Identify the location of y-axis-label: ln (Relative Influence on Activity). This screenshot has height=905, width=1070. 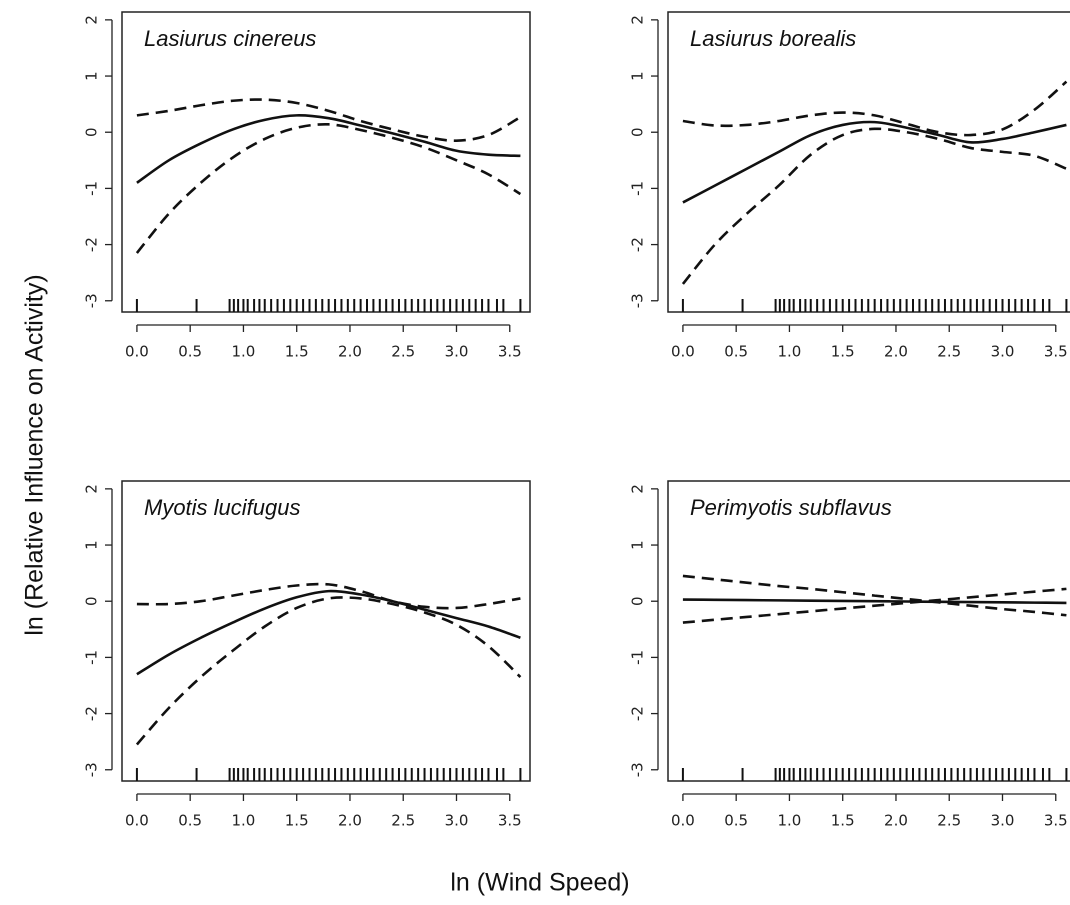
(35, 454).